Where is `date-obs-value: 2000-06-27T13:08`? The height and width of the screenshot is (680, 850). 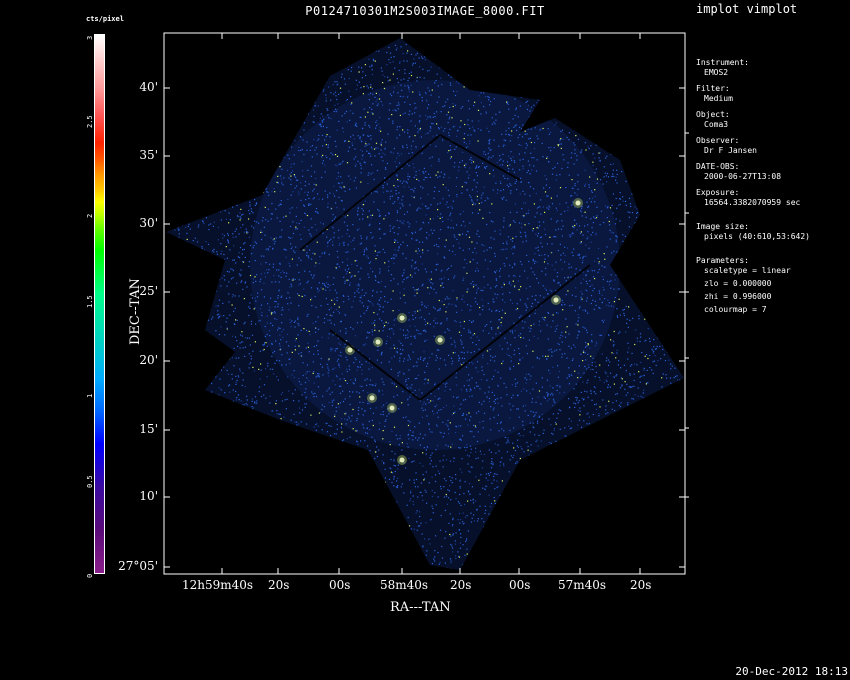
date-obs-value: 2000-06-27T13:08 is located at coordinates (743, 176).